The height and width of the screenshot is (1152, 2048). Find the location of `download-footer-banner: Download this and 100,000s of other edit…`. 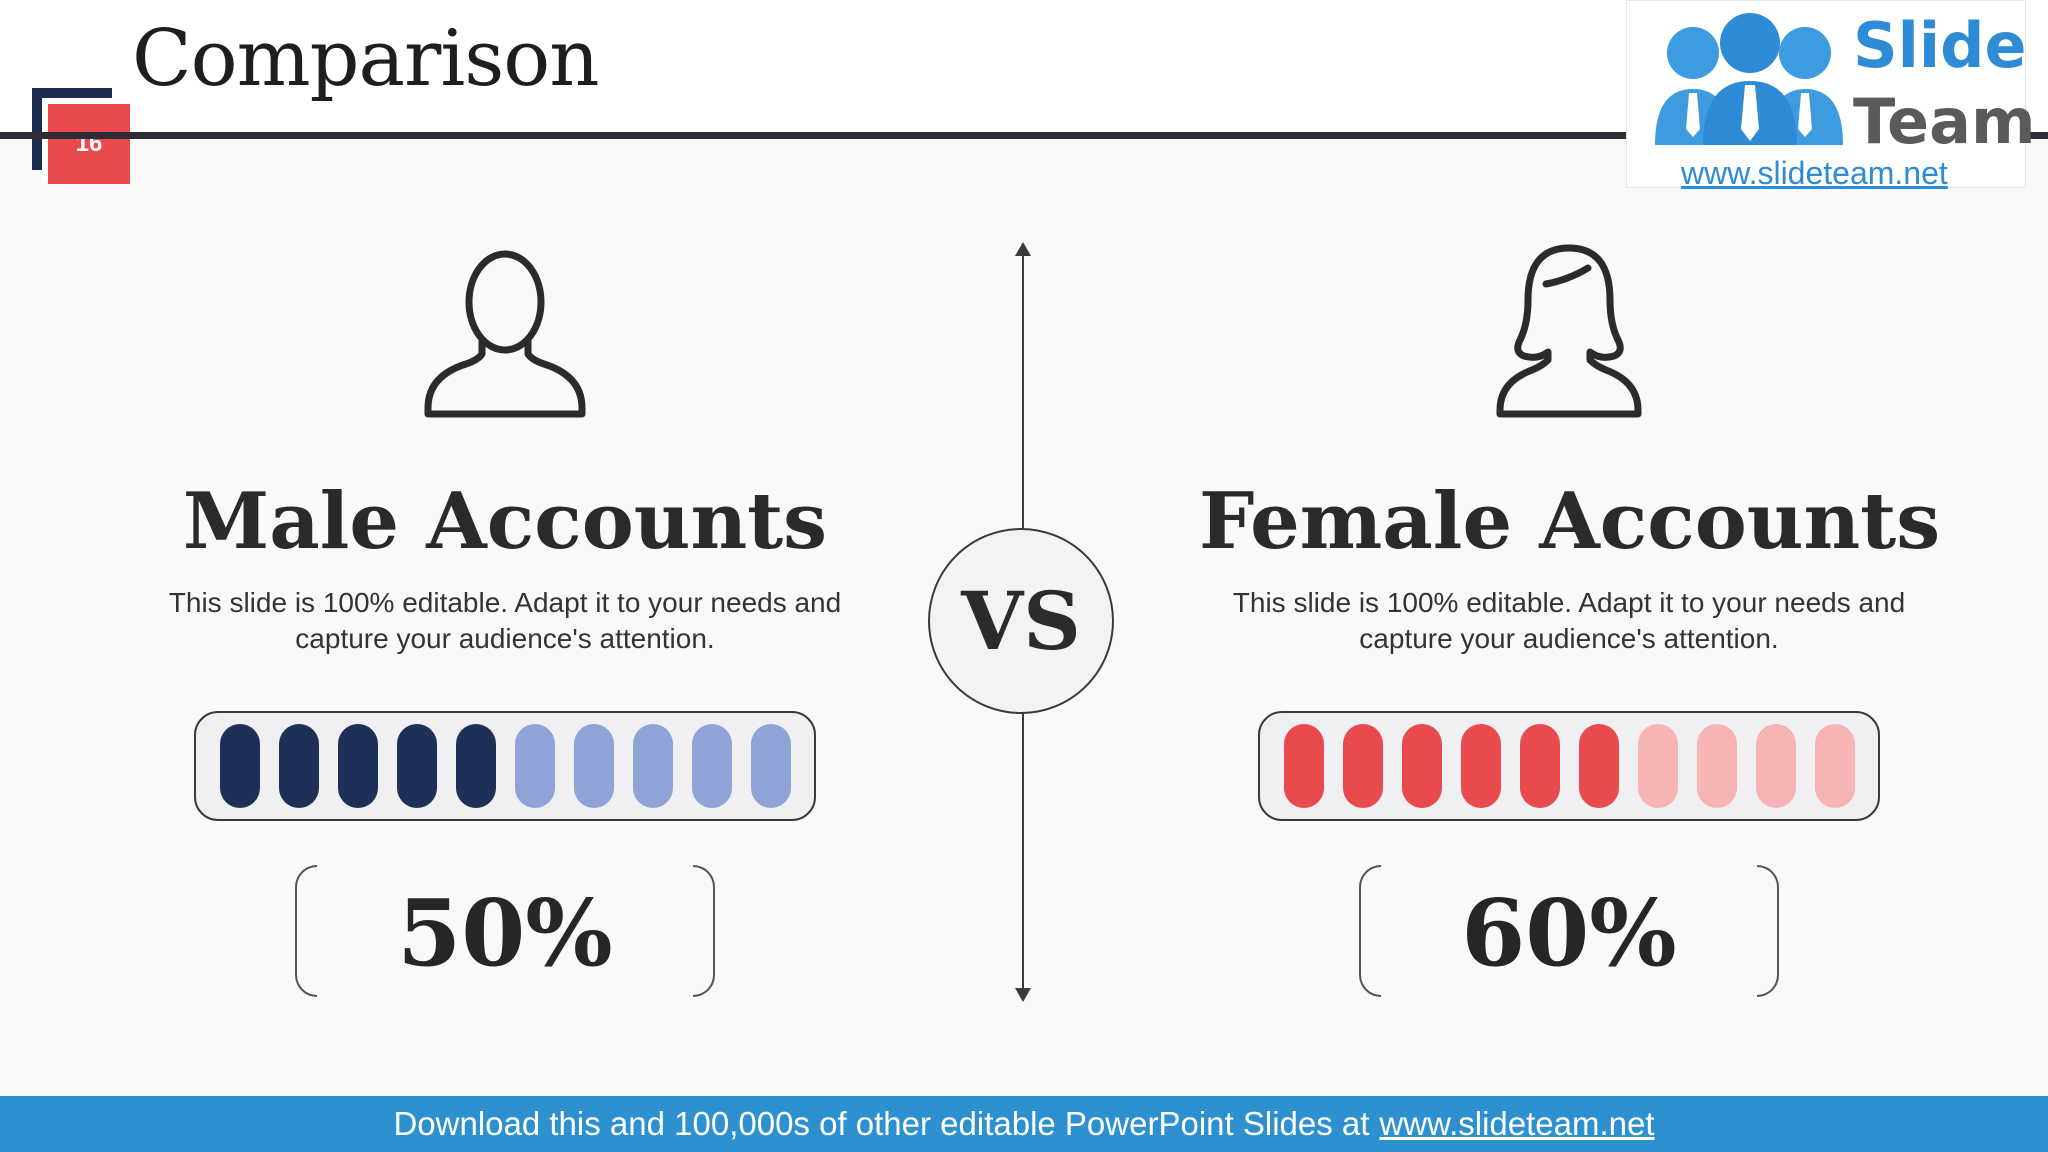

download-footer-banner: Download this and 100,000s of other edit… is located at coordinates (1024, 1124).